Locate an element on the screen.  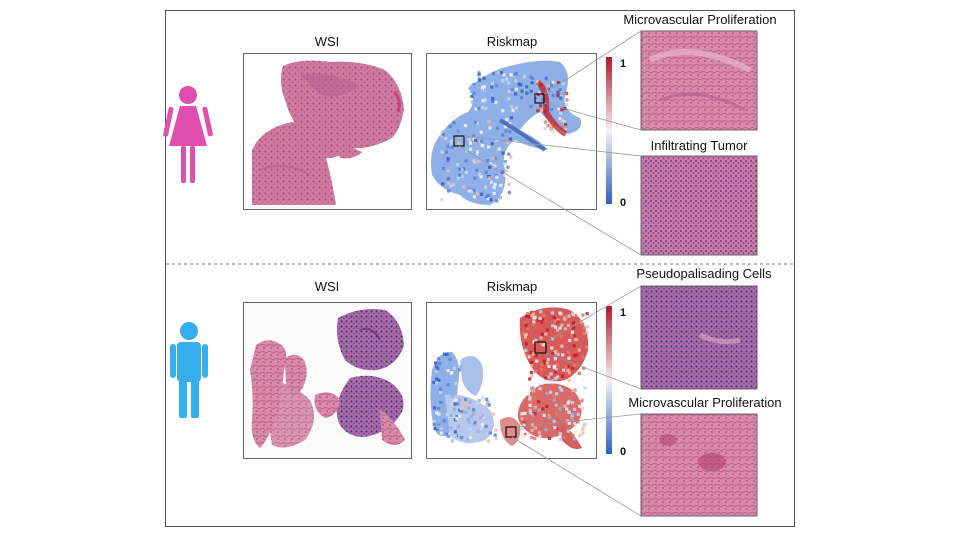
female-person-icon is located at coordinates (188, 134).